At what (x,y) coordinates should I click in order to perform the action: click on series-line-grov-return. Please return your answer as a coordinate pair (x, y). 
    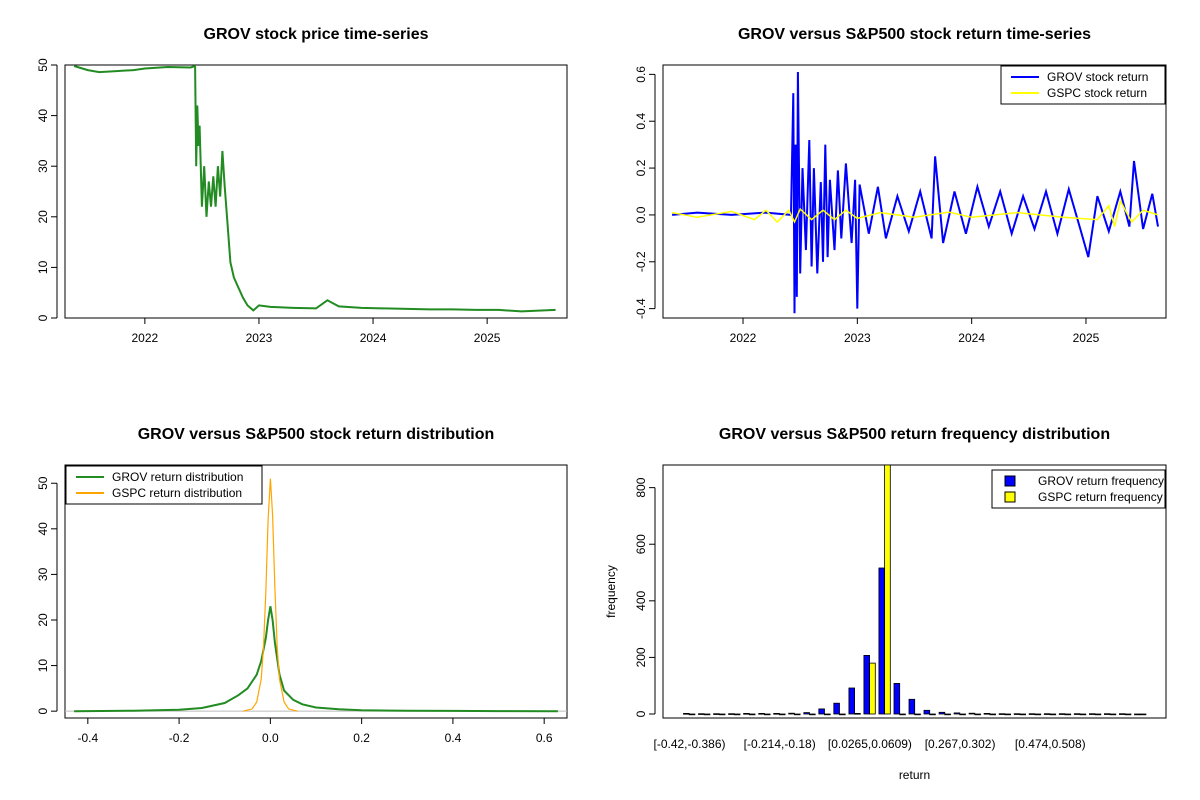
    Looking at the image, I should click on (915, 192).